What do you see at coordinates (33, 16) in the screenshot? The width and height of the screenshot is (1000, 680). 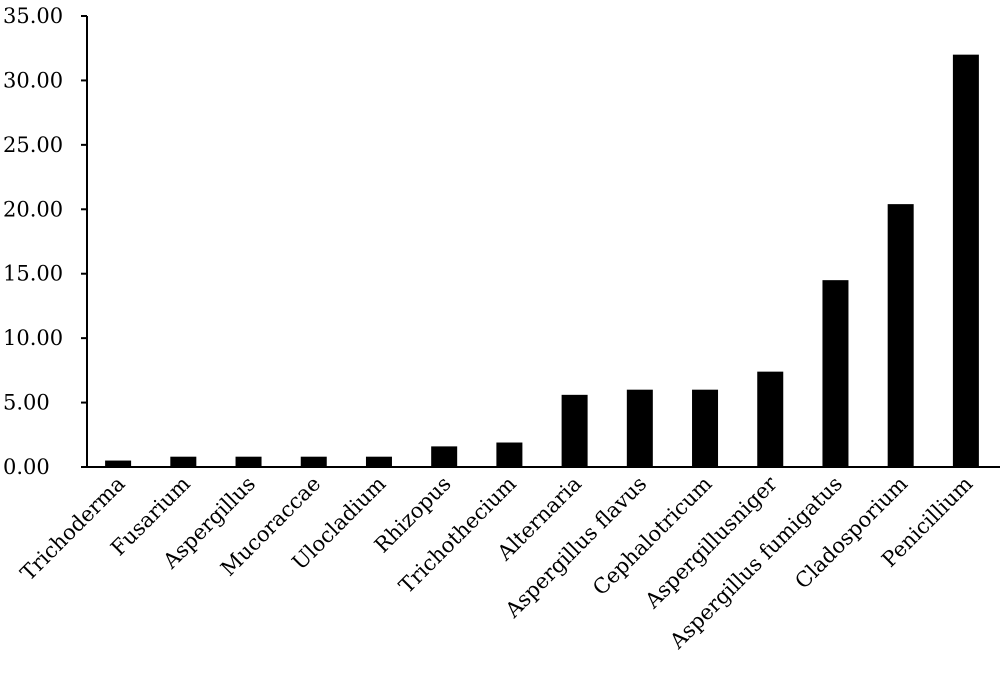 I see `y-tick-label: 35.00` at bounding box center [33, 16].